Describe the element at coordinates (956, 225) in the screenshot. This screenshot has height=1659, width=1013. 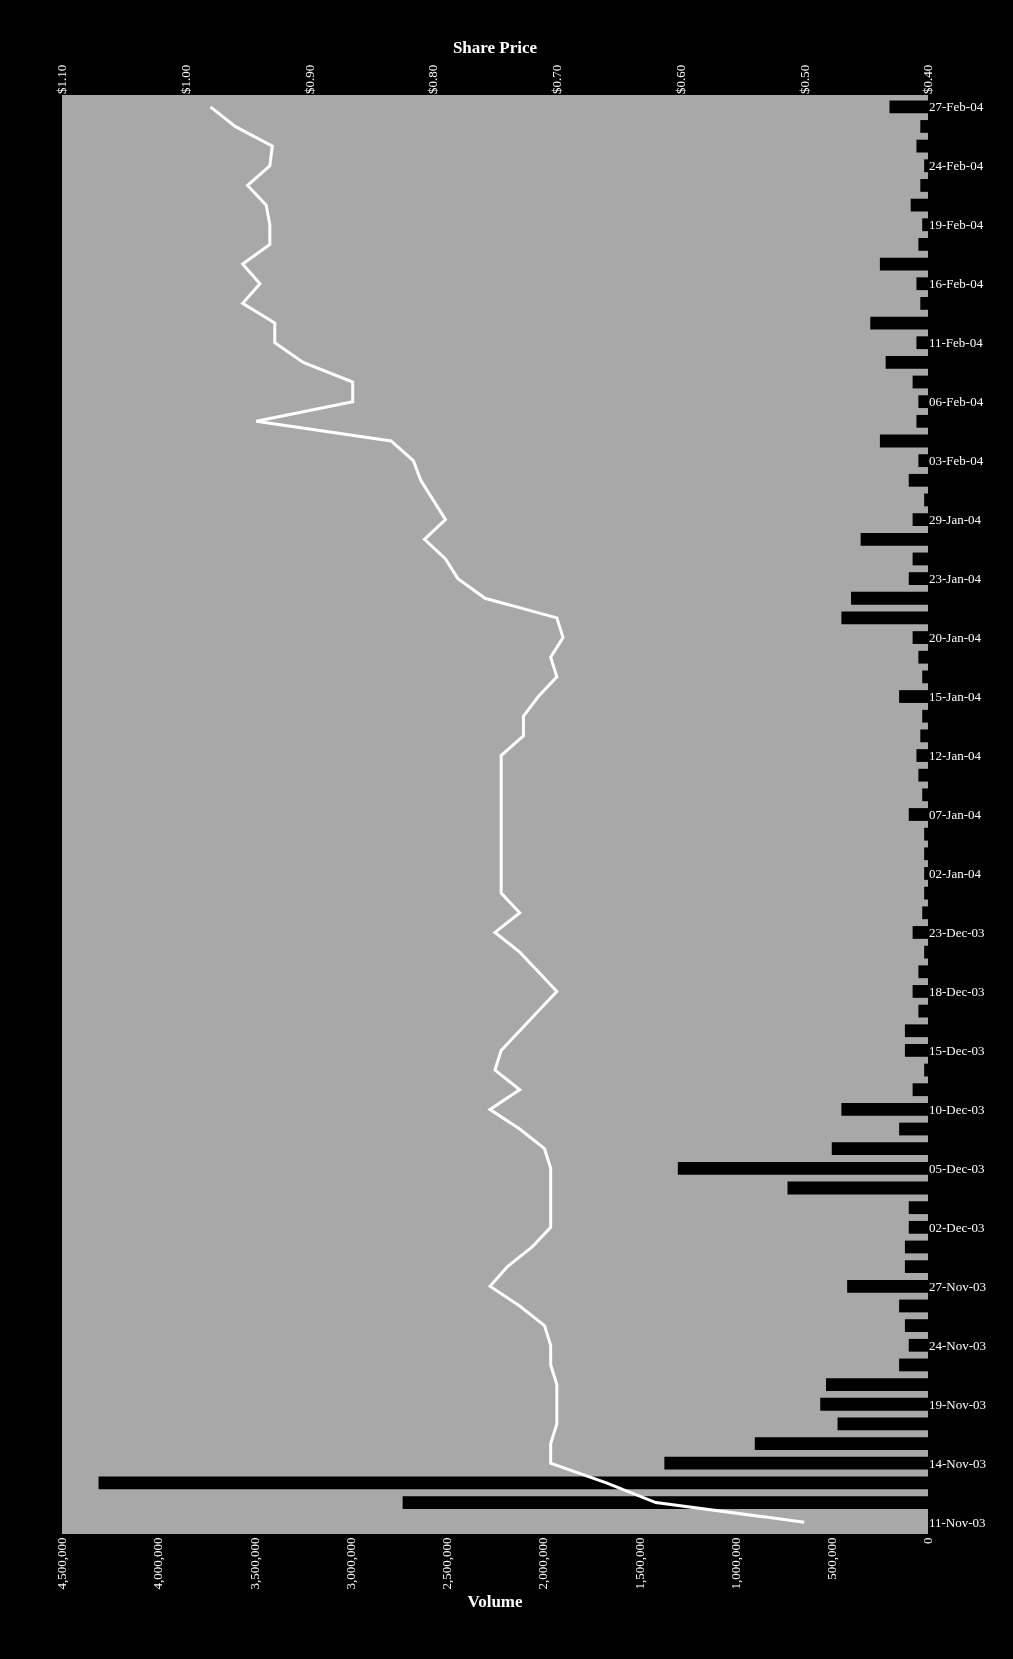
I see `y-tick-label: 19-Feb-04` at that location.